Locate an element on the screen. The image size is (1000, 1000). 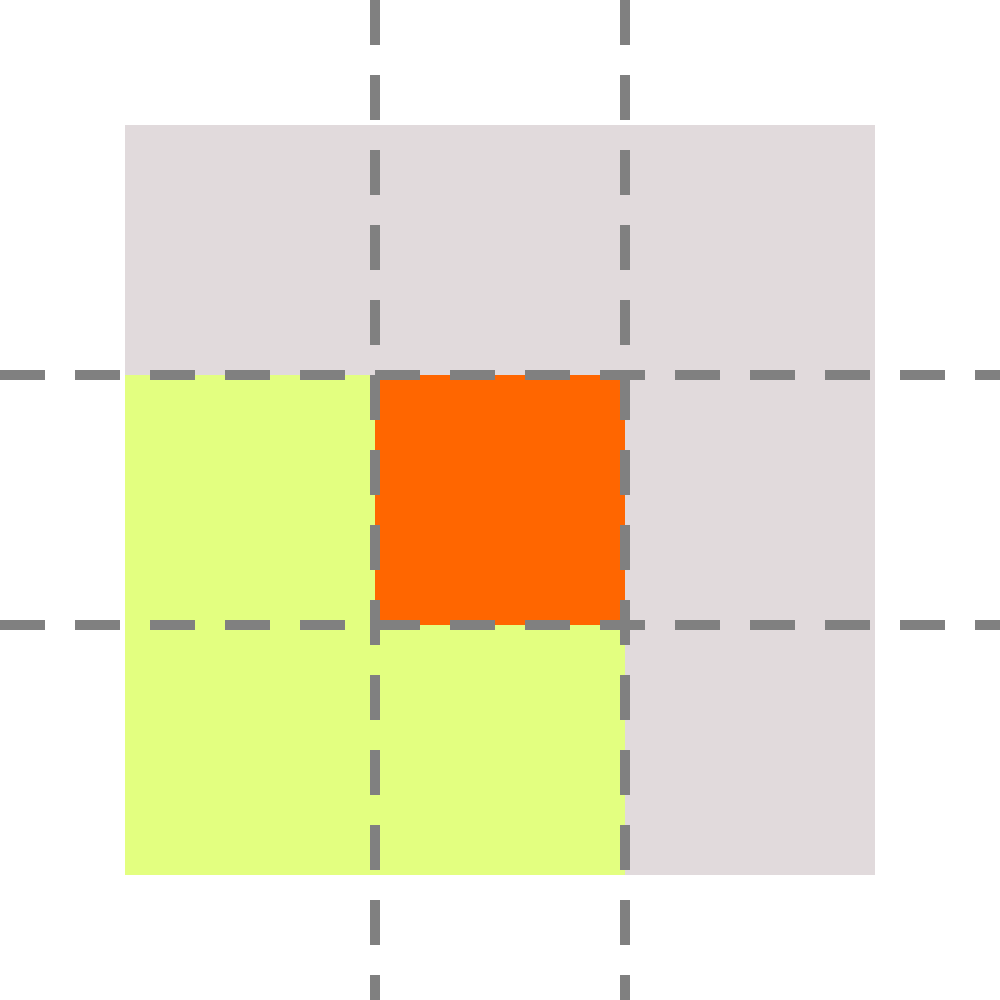
cell-r2-c1-neighbor is located at coordinates (500, 750).